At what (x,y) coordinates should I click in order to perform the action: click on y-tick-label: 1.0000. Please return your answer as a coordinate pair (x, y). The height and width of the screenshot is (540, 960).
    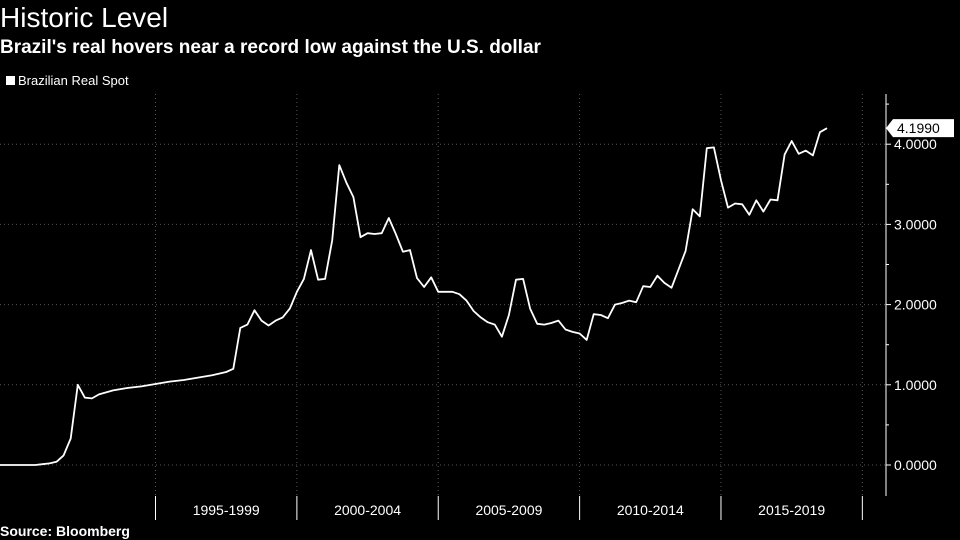
    Looking at the image, I should click on (915, 385).